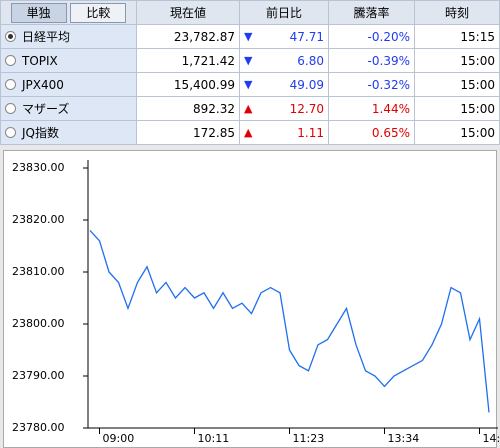 The width and height of the screenshot is (500, 448). What do you see at coordinates (38, 12) in the screenshot?
I see `tab: 単独` at bounding box center [38, 12].